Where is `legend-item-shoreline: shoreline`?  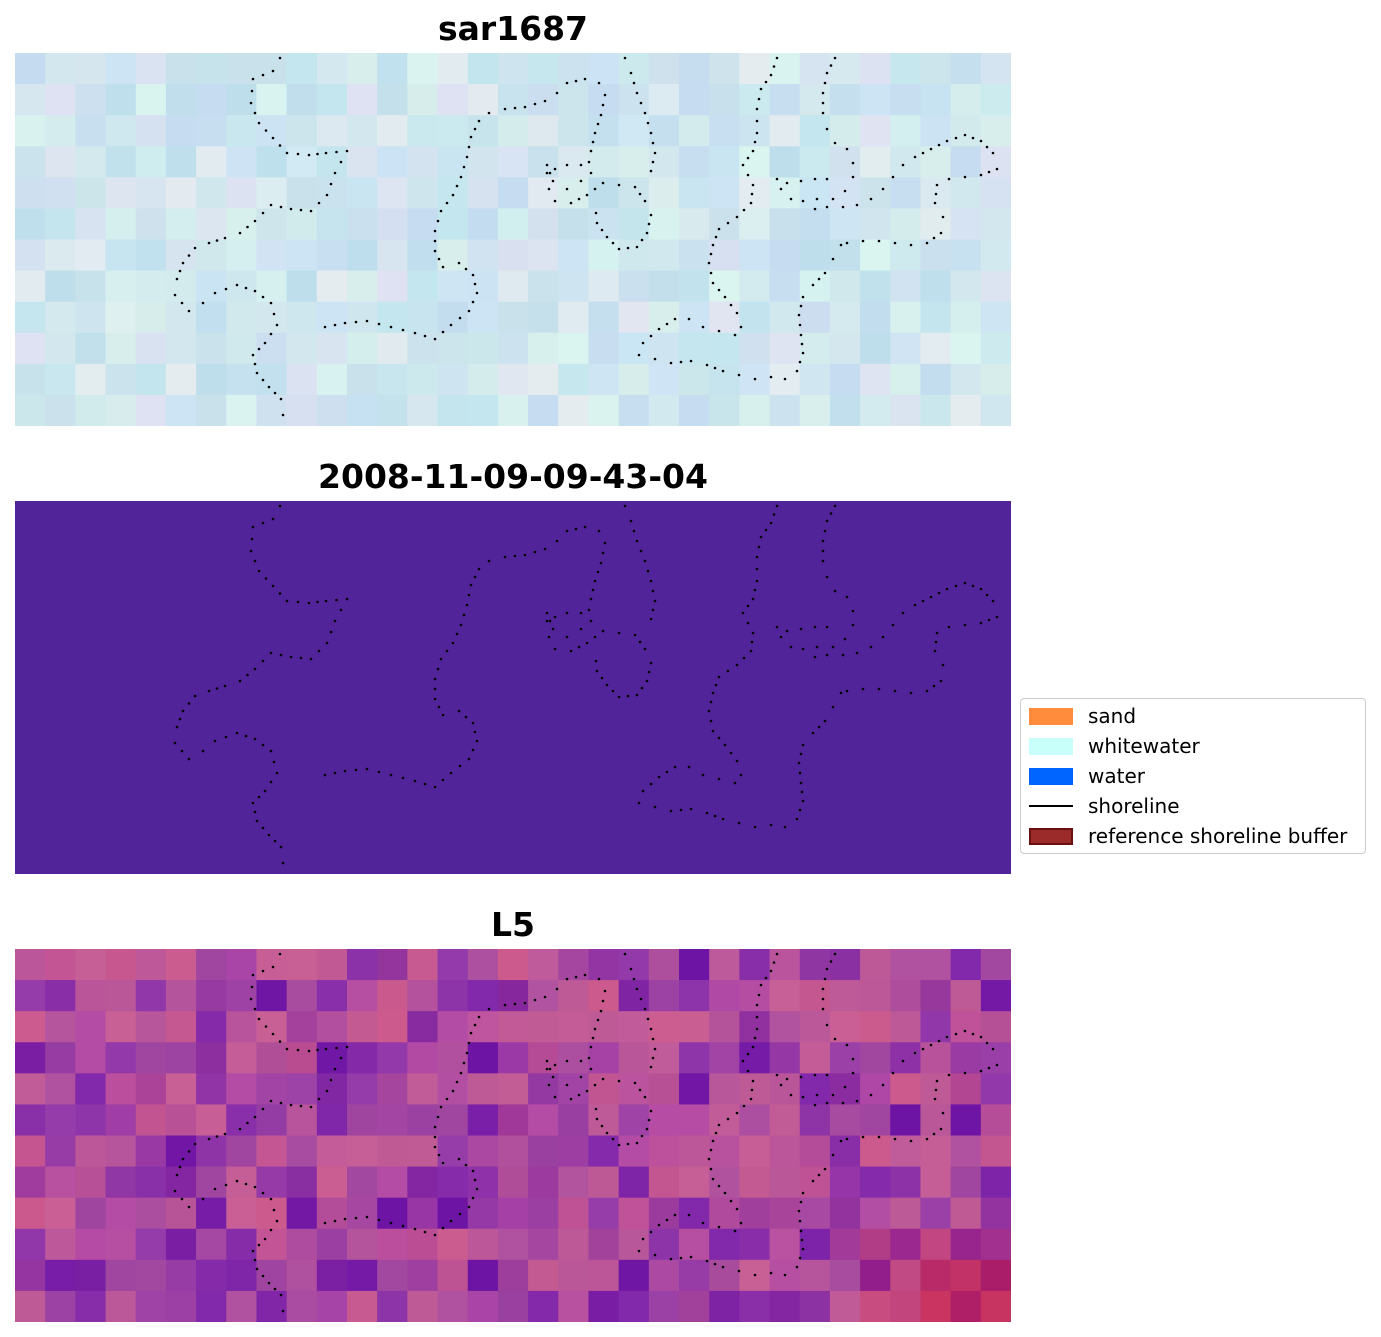
legend-item-shoreline: shoreline is located at coordinates (1104, 806).